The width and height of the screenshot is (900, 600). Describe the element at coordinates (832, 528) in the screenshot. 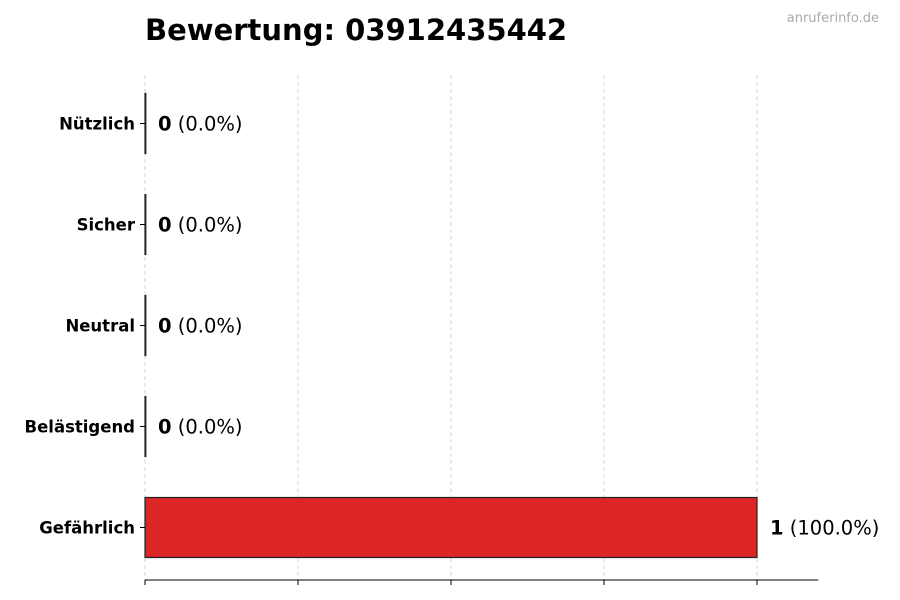

I see `percent-label: (100.0%)` at that location.